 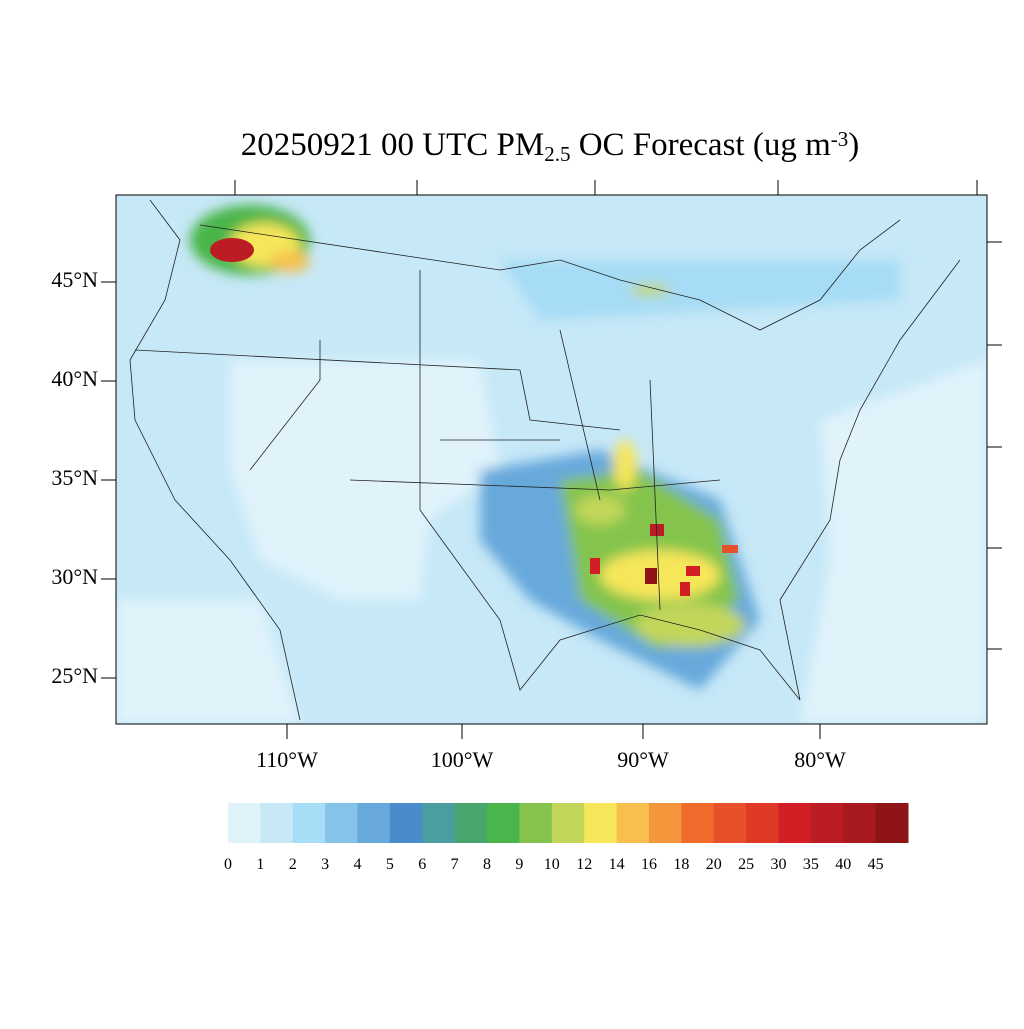 What do you see at coordinates (287, 759) in the screenshot?
I see `lon-label: 110°W` at bounding box center [287, 759].